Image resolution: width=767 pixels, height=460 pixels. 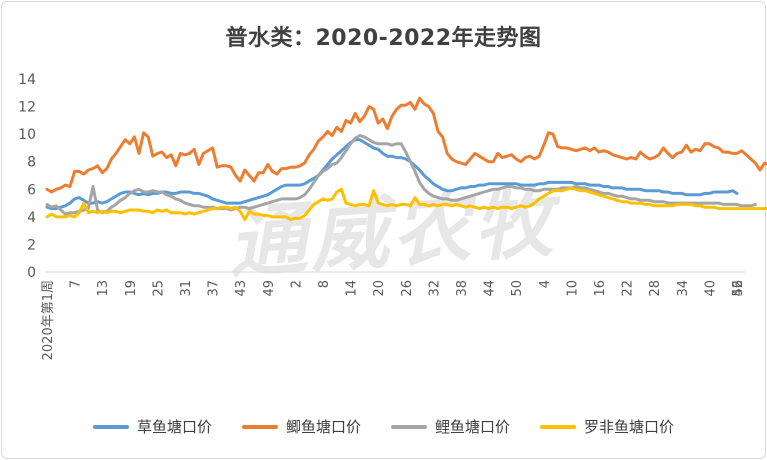 I want to click on x-tick-label: 14, so click(x=352, y=288).